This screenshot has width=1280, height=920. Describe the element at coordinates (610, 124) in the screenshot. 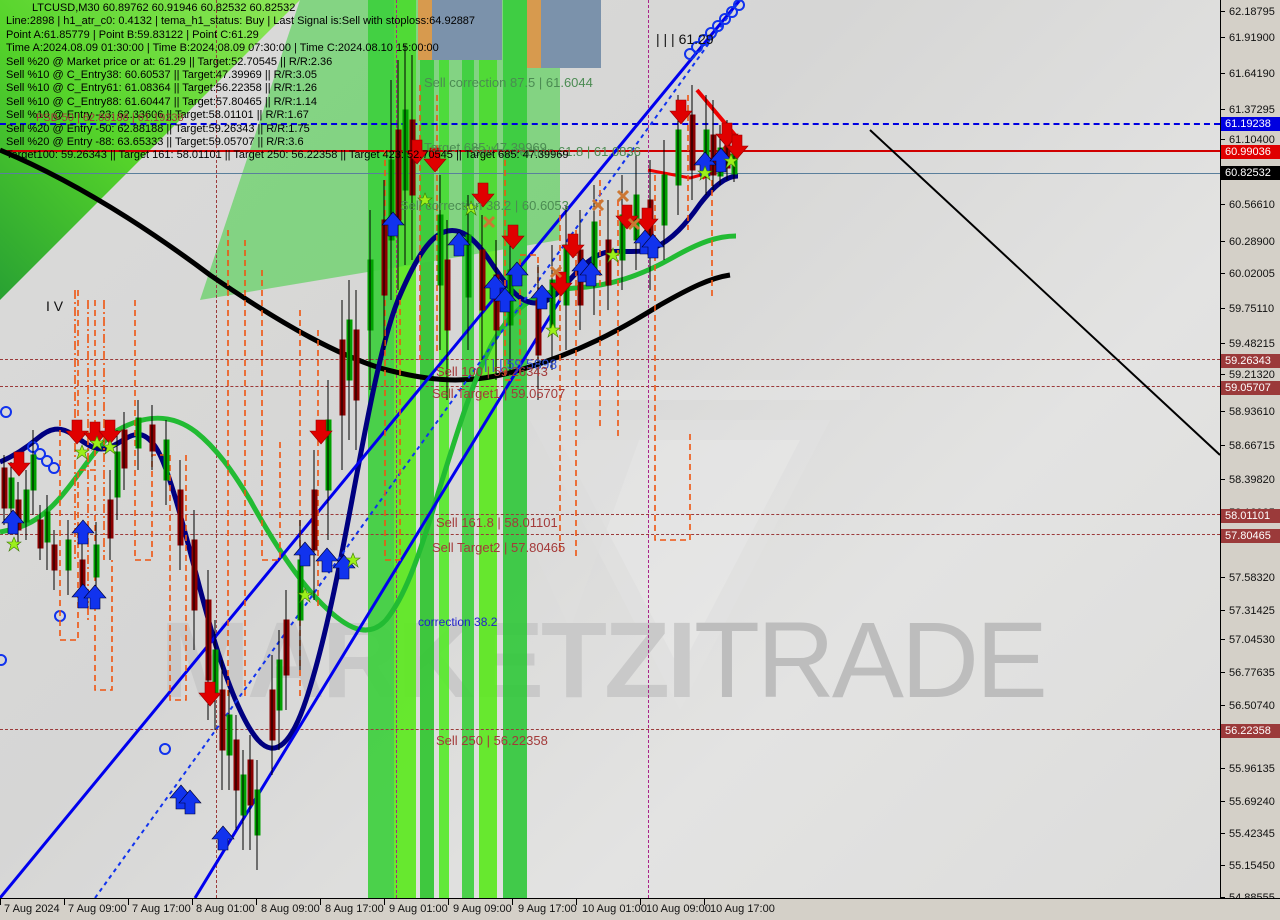

I see `psb-level-line` at that location.